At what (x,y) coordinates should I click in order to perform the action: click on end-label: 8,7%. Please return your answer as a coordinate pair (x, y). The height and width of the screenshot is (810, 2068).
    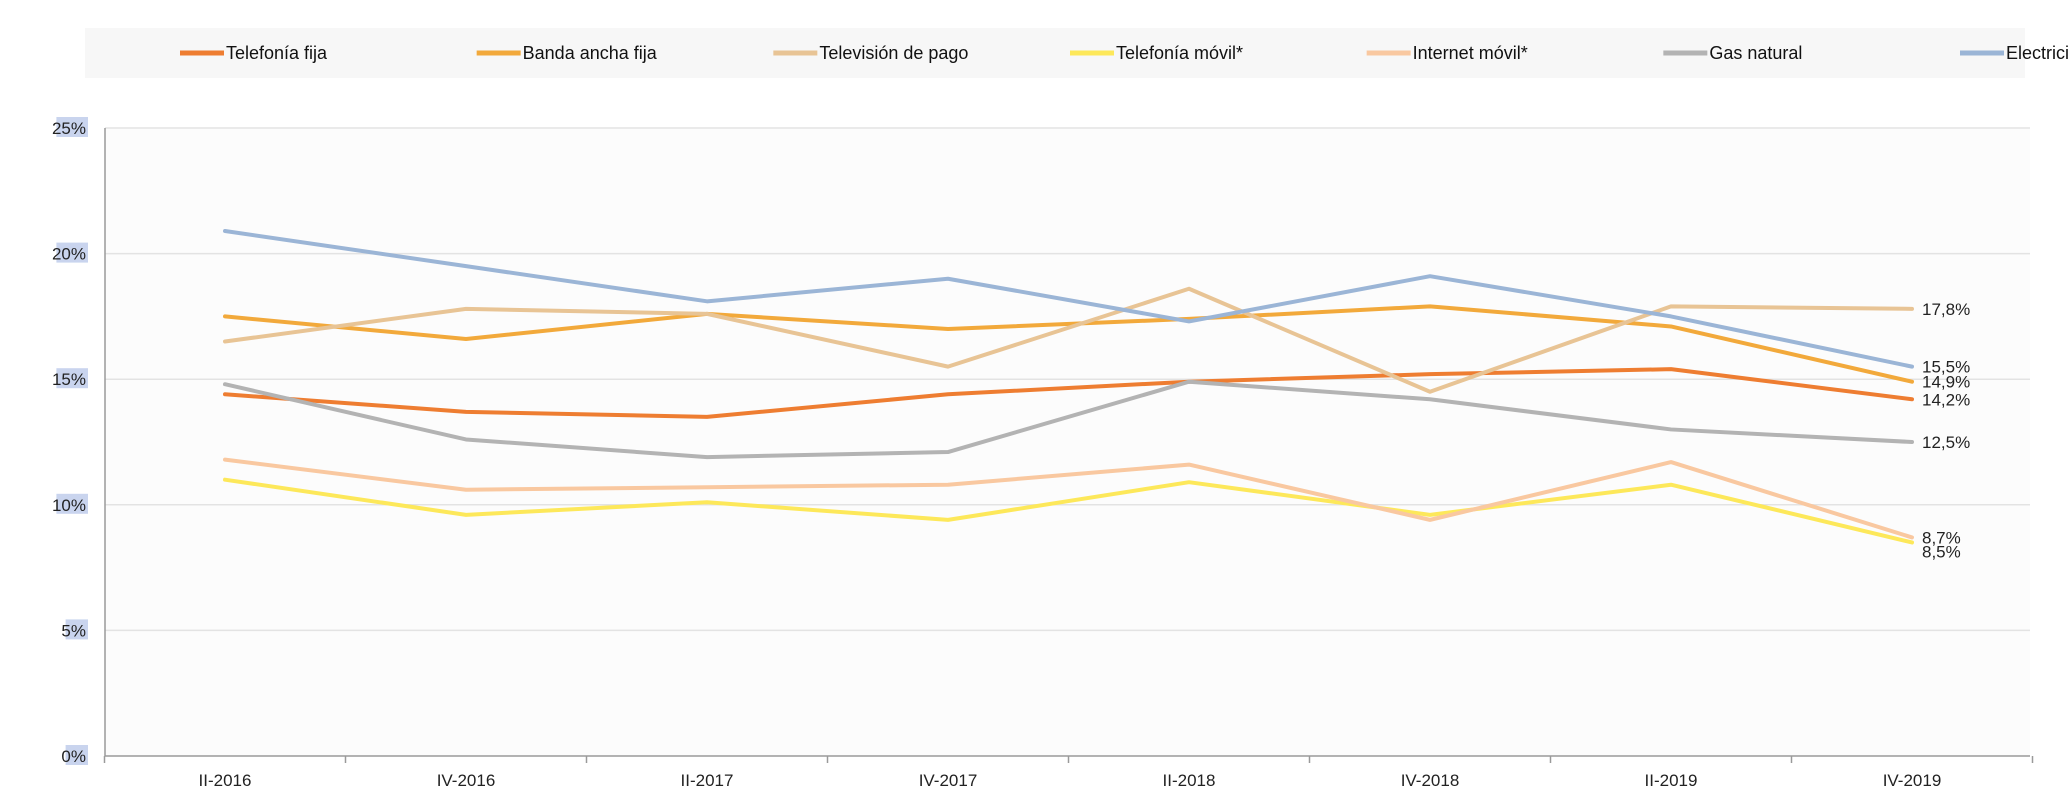
    Looking at the image, I should click on (1941, 537).